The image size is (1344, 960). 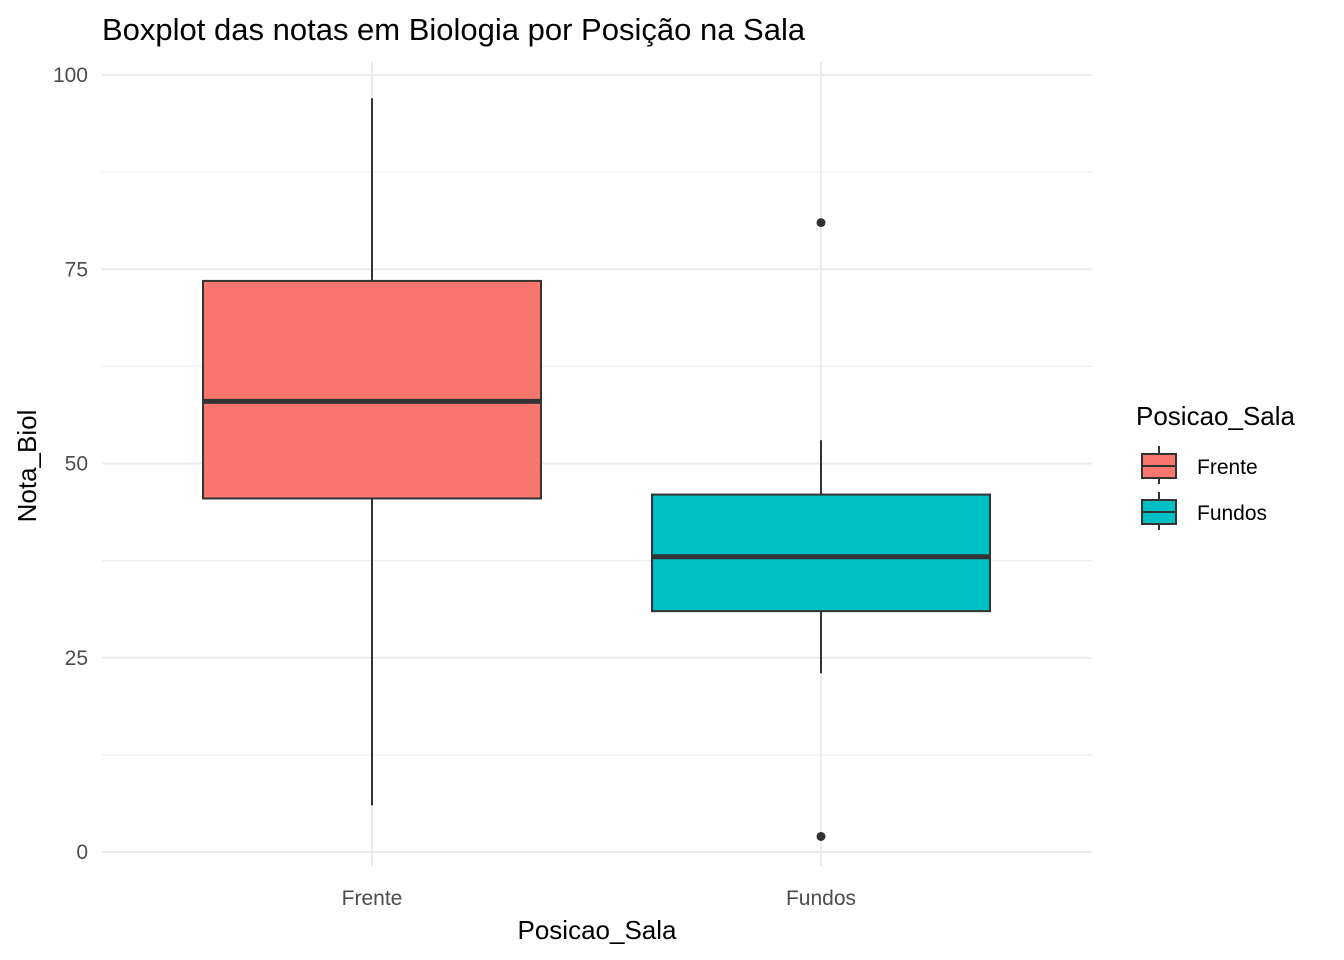 I want to click on legend-label: Frente, so click(x=1227, y=467).